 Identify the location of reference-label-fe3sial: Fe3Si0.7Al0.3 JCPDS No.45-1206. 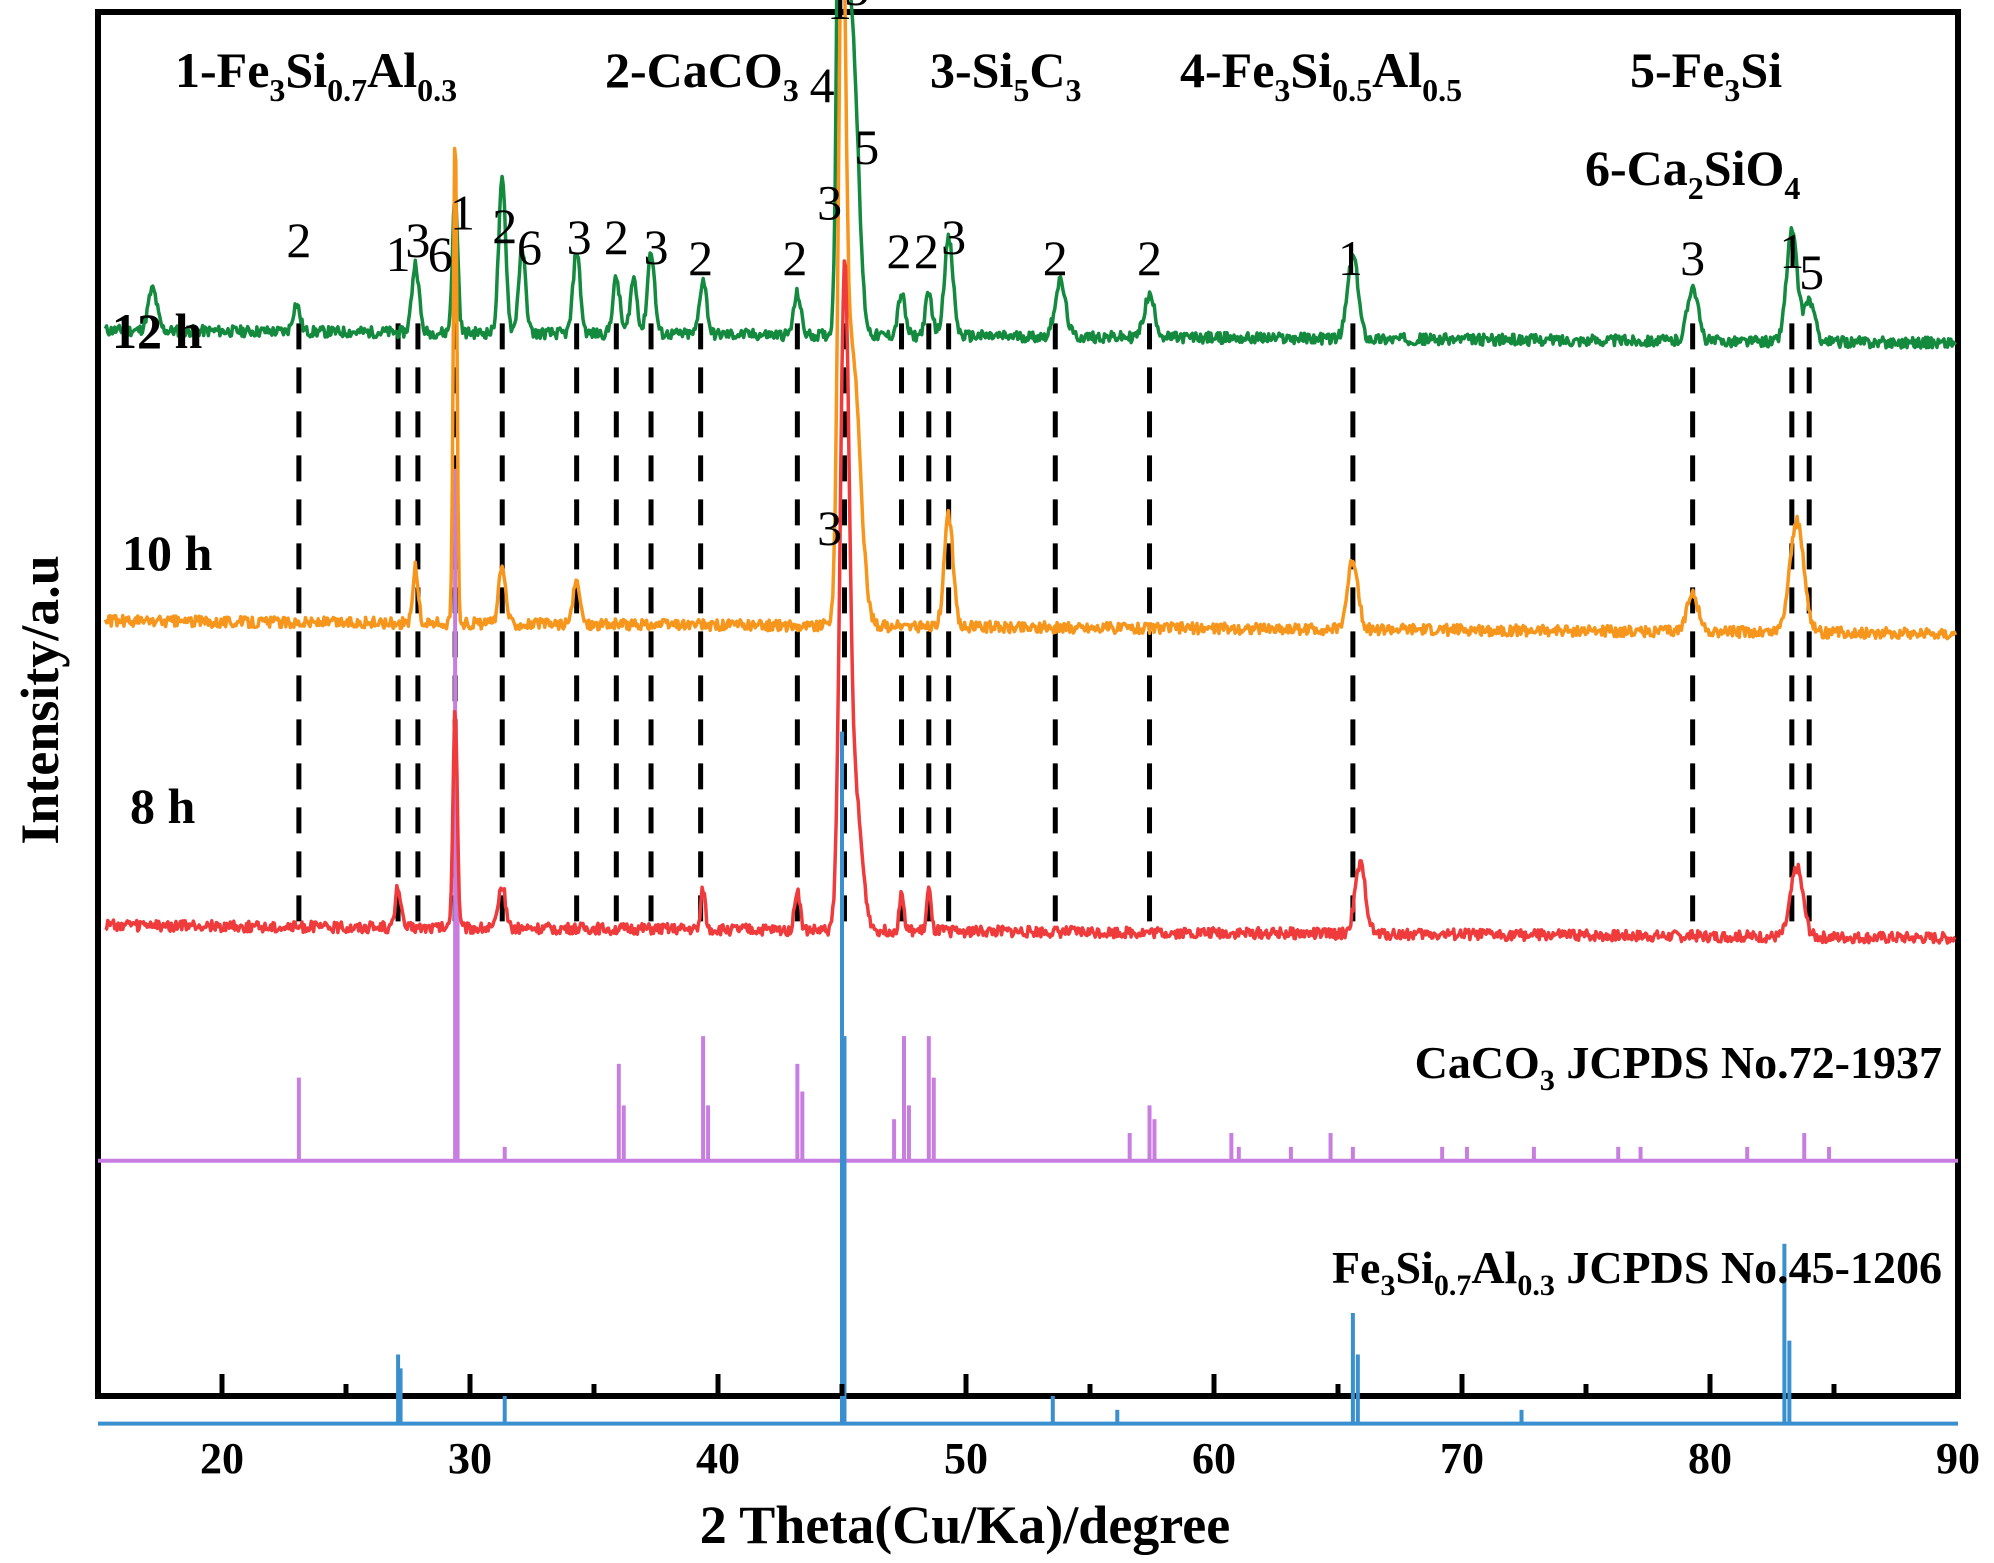
(1637, 1272).